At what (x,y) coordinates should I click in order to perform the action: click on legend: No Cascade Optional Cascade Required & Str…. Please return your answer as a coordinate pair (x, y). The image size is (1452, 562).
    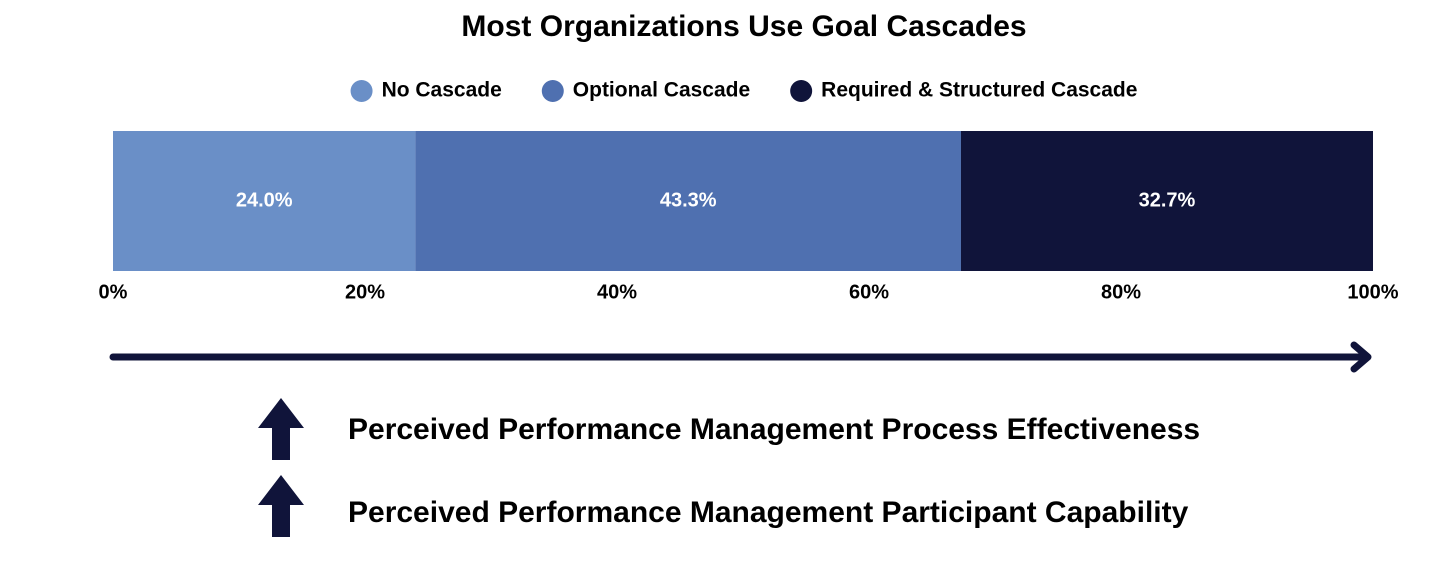
    Looking at the image, I should click on (743, 90).